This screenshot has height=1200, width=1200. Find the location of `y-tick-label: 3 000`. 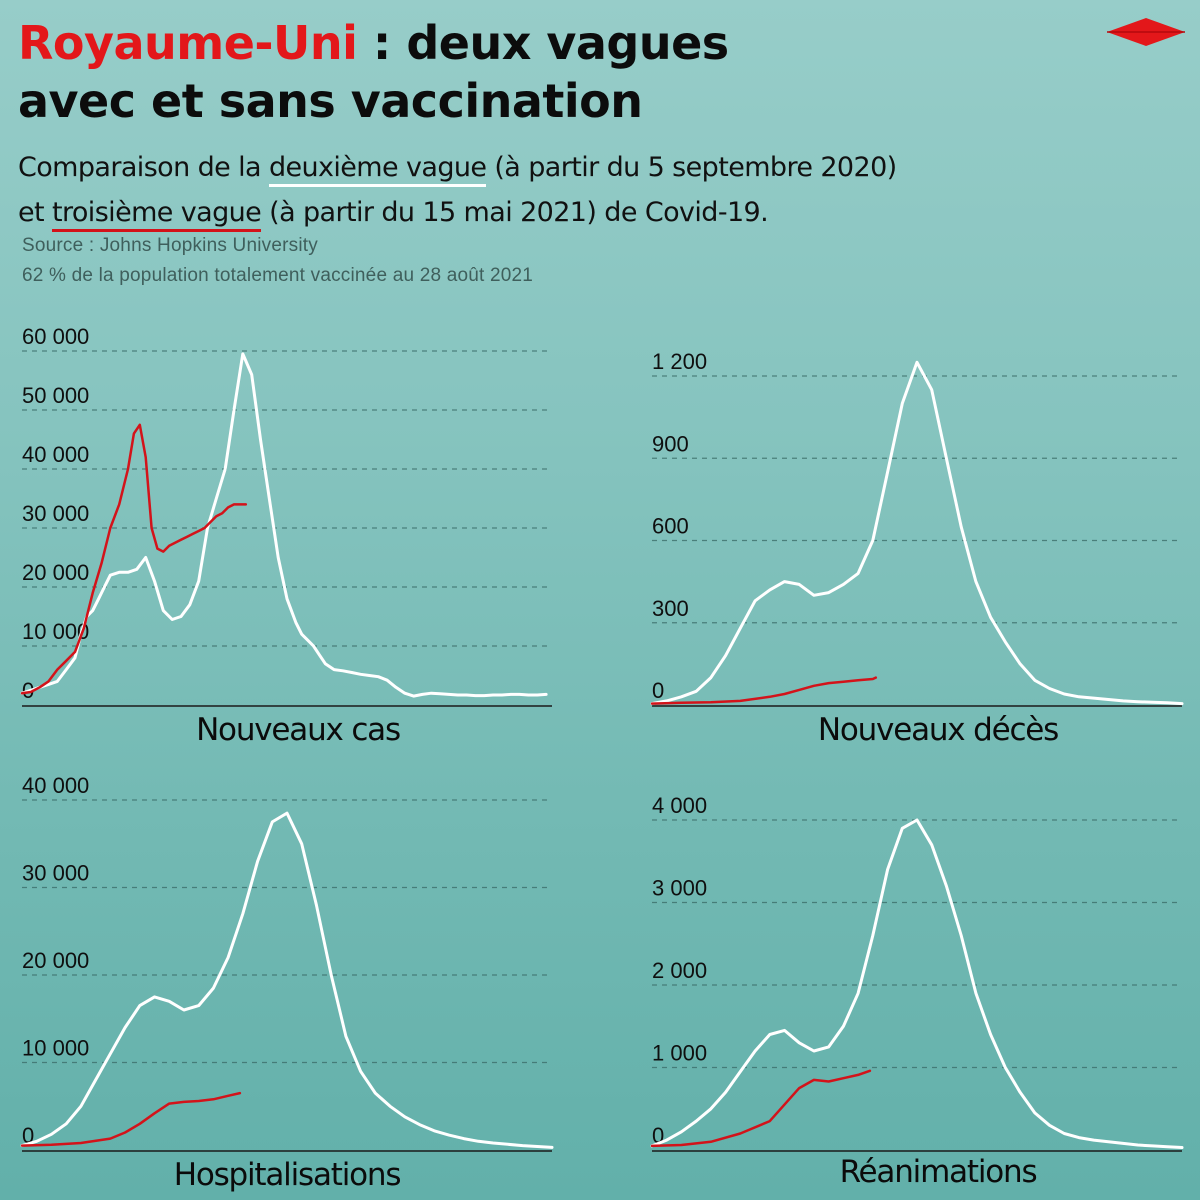

y-tick-label: 3 000 is located at coordinates (679, 888).